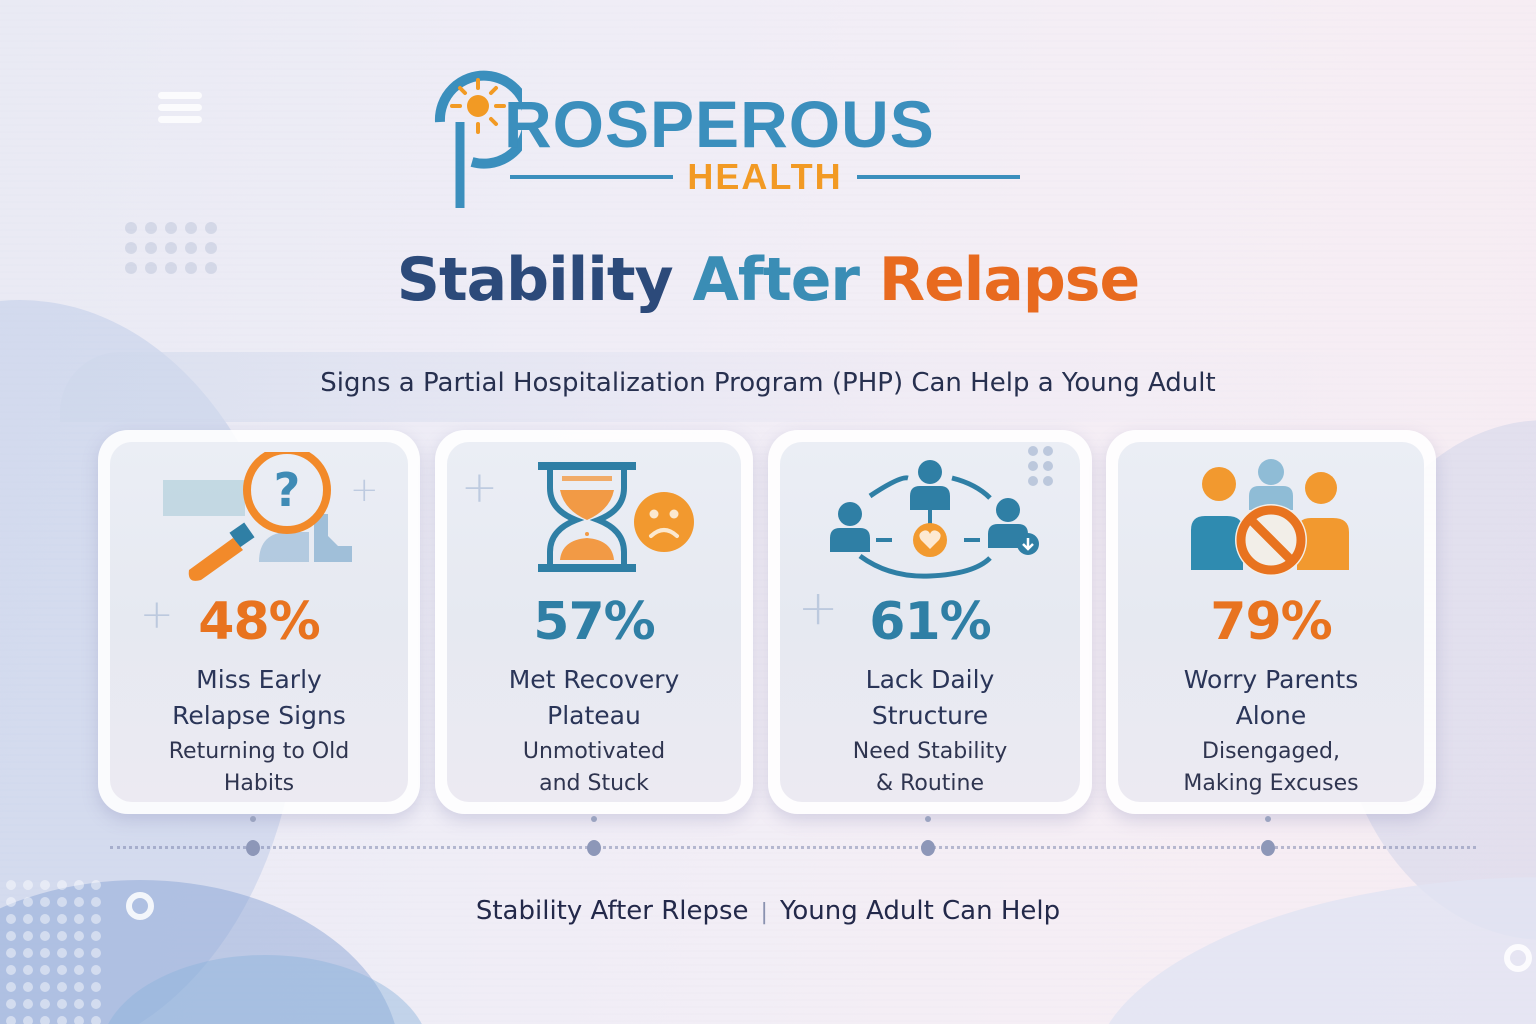  I want to click on stat-percent: 48%, so click(259, 622).